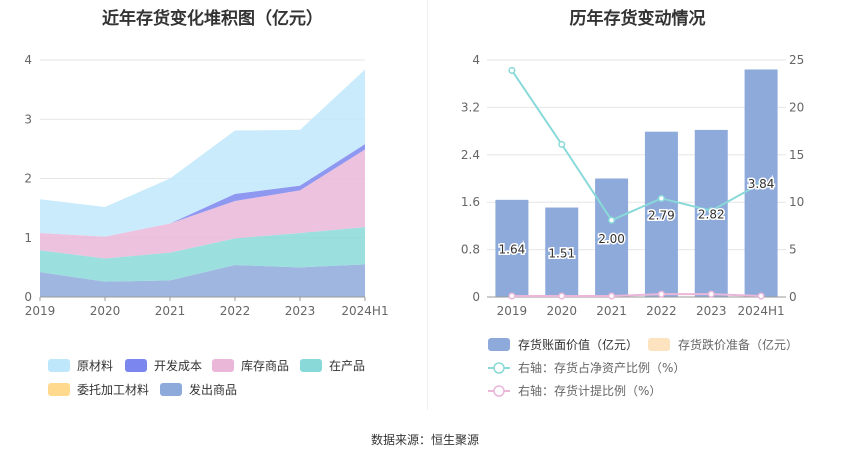  Describe the element at coordinates (796, 107) in the screenshot. I see `right-y-tick-label: 20` at that location.